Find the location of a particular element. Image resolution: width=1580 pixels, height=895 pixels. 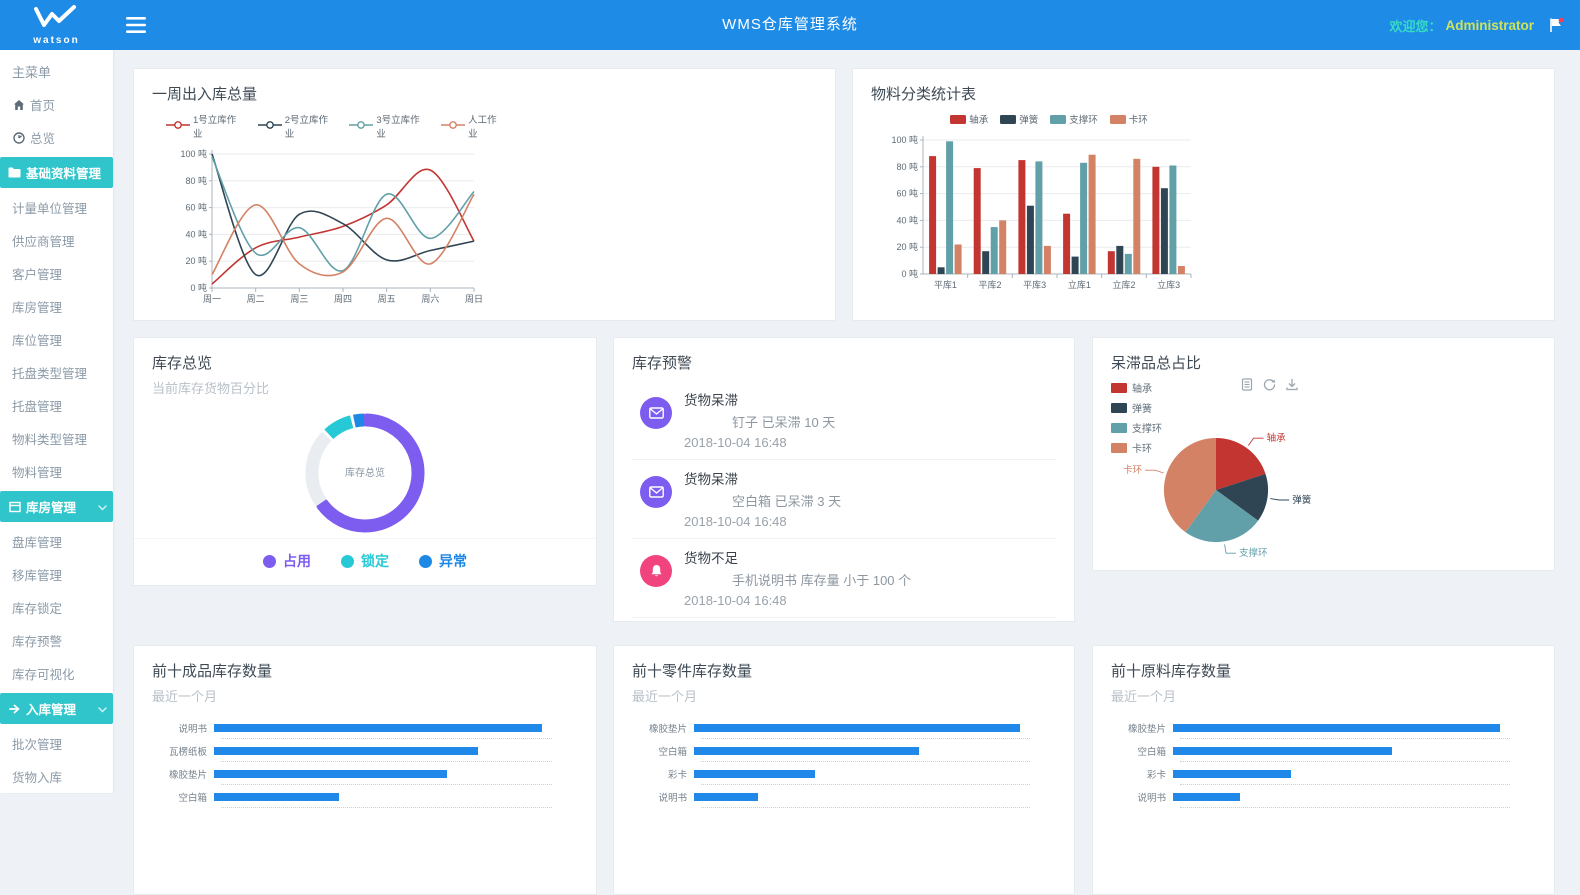

legend-item-锁定: 锁定 is located at coordinates (365, 561).